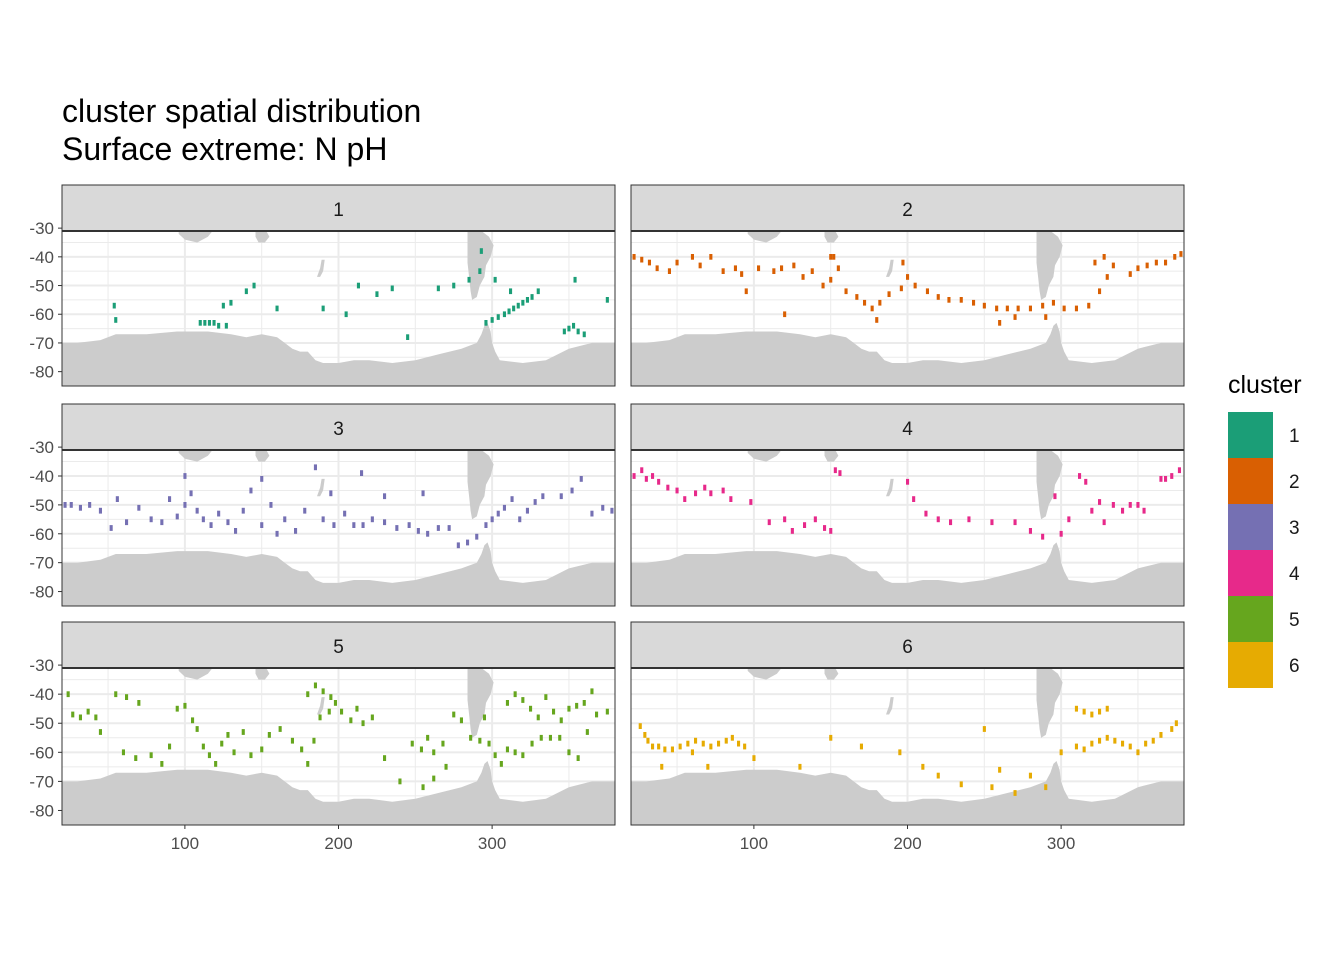  What do you see at coordinates (338, 210) in the screenshot?
I see `facet-strip-label: 1` at bounding box center [338, 210].